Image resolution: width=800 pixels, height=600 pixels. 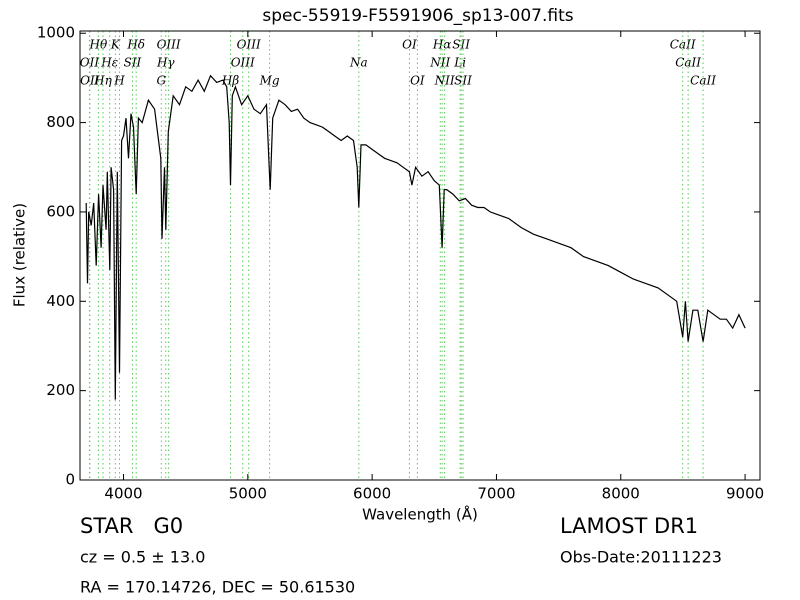 I want to click on redshift: cz = 0.5 ± 13.0, so click(x=142, y=557).